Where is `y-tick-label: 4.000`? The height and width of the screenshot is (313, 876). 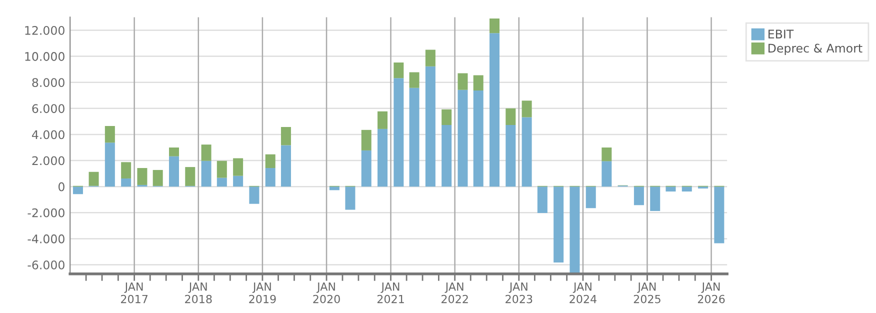
y-tick-label: 4.000 is located at coordinates (48, 135).